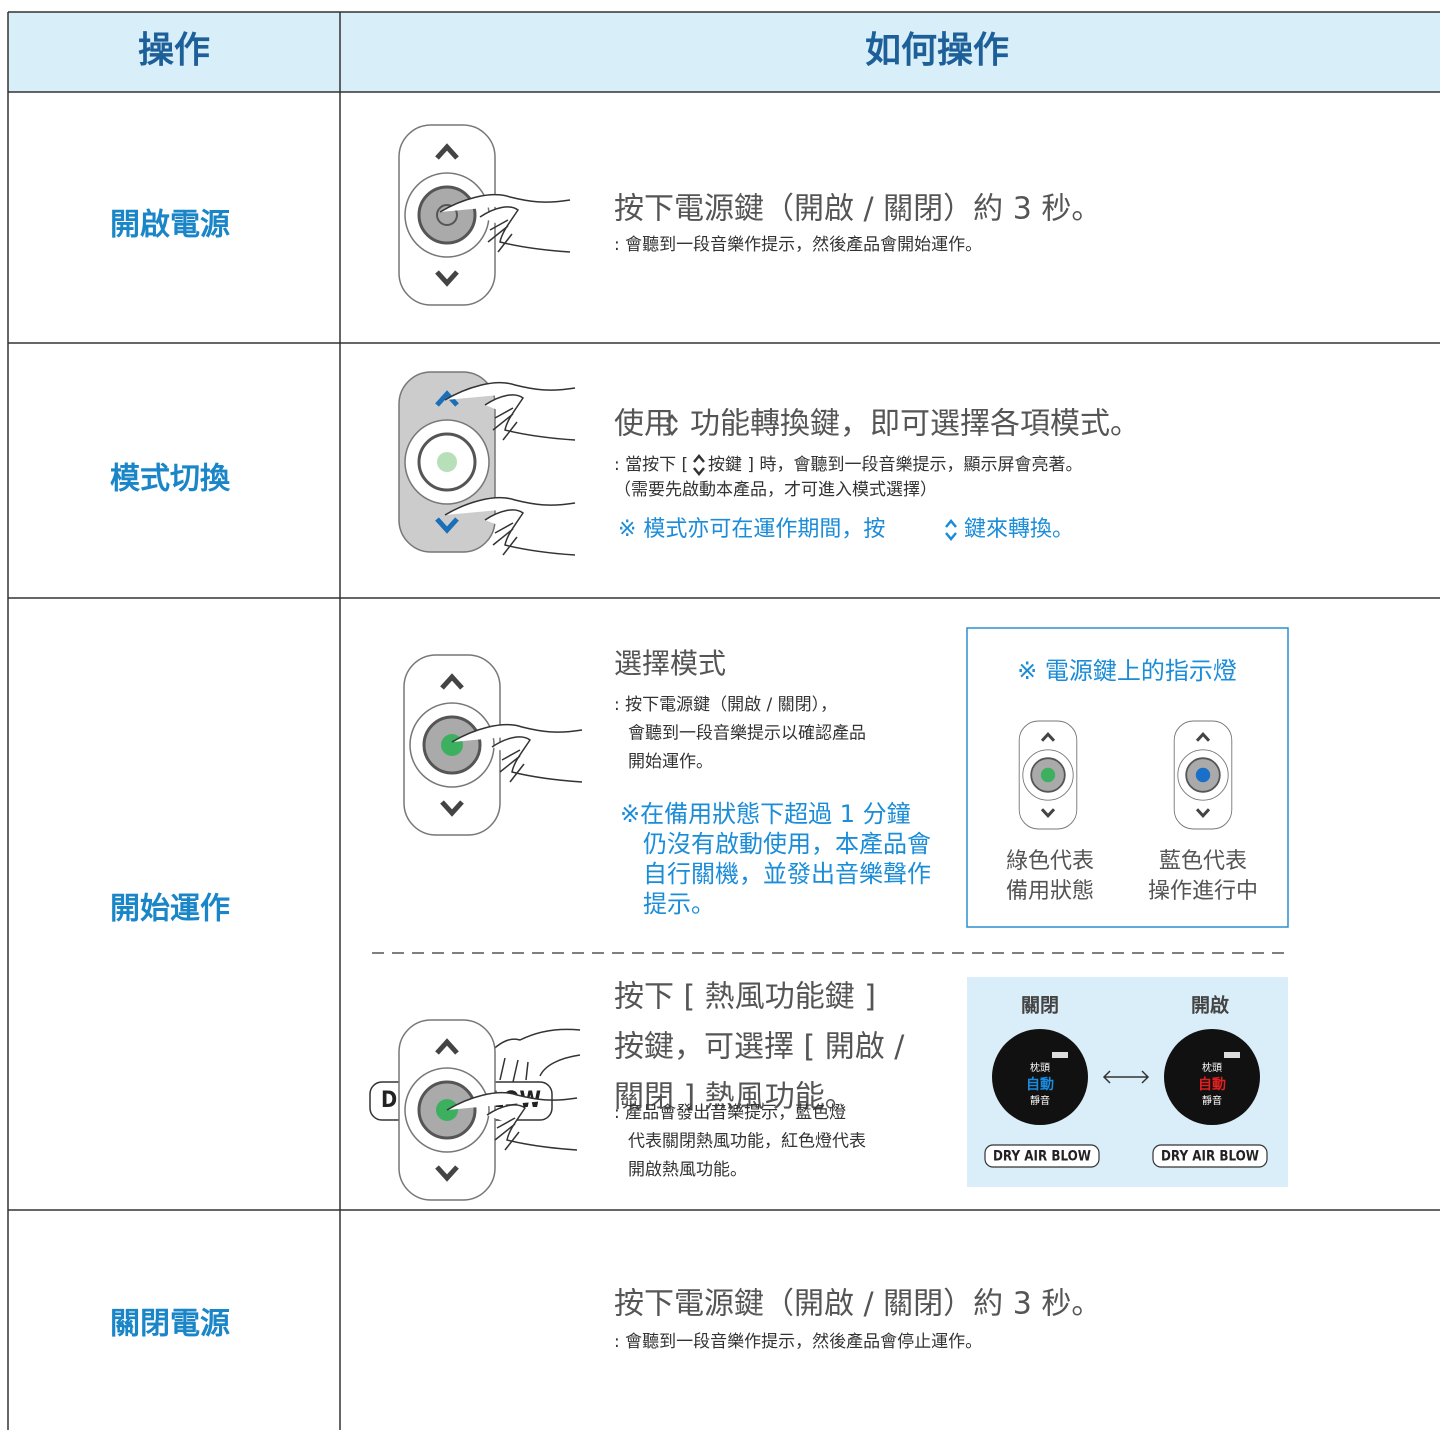  I want to click on warning-text: 提示。, so click(679, 904).